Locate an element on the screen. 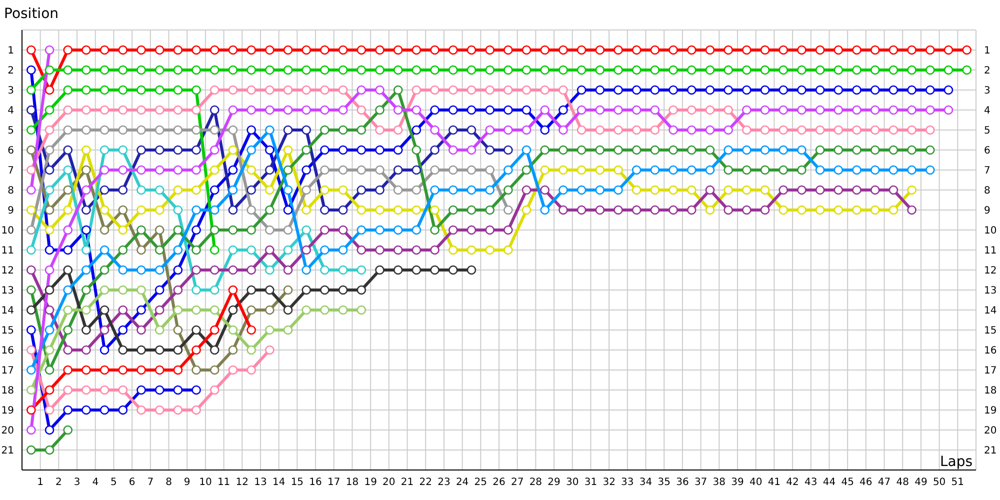 Image resolution: width=1000 pixels, height=500 pixels. x-tick-label: 5 is located at coordinates (113, 482).